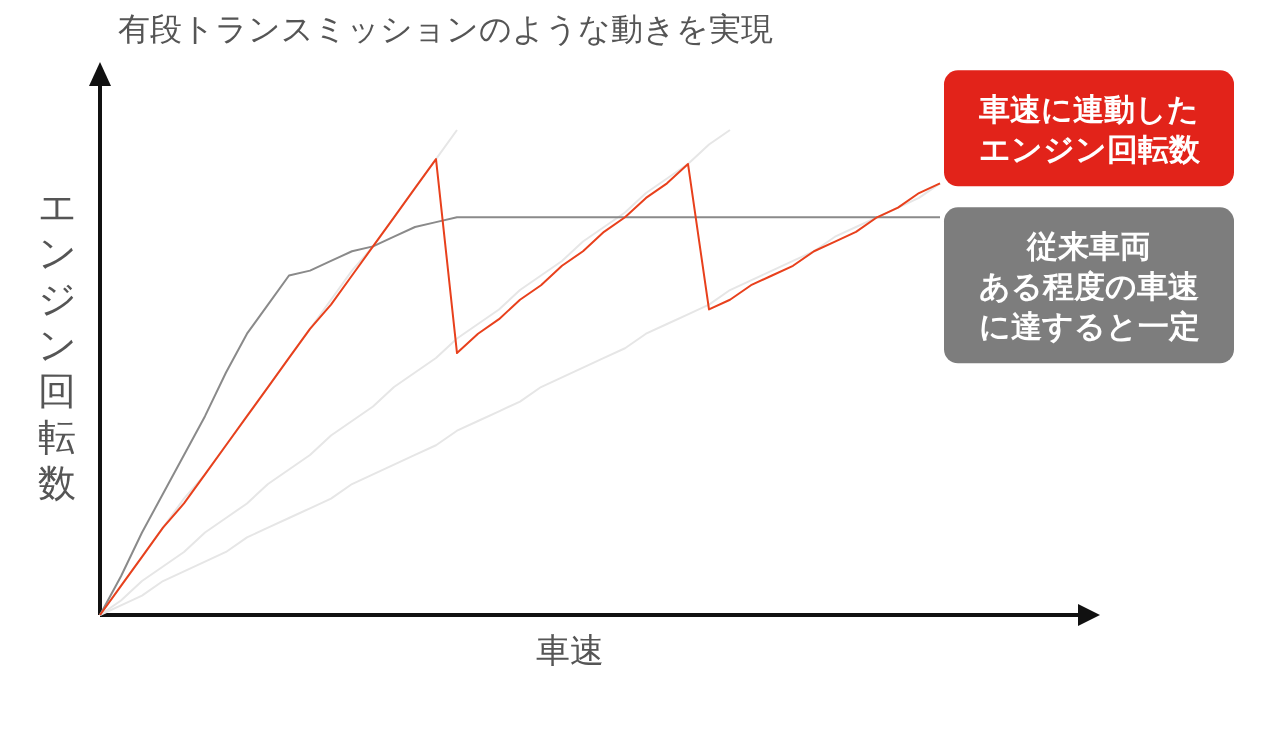  I want to click on series-label: 従来車両ある程度の車速に達すると一定, so click(1089, 286).